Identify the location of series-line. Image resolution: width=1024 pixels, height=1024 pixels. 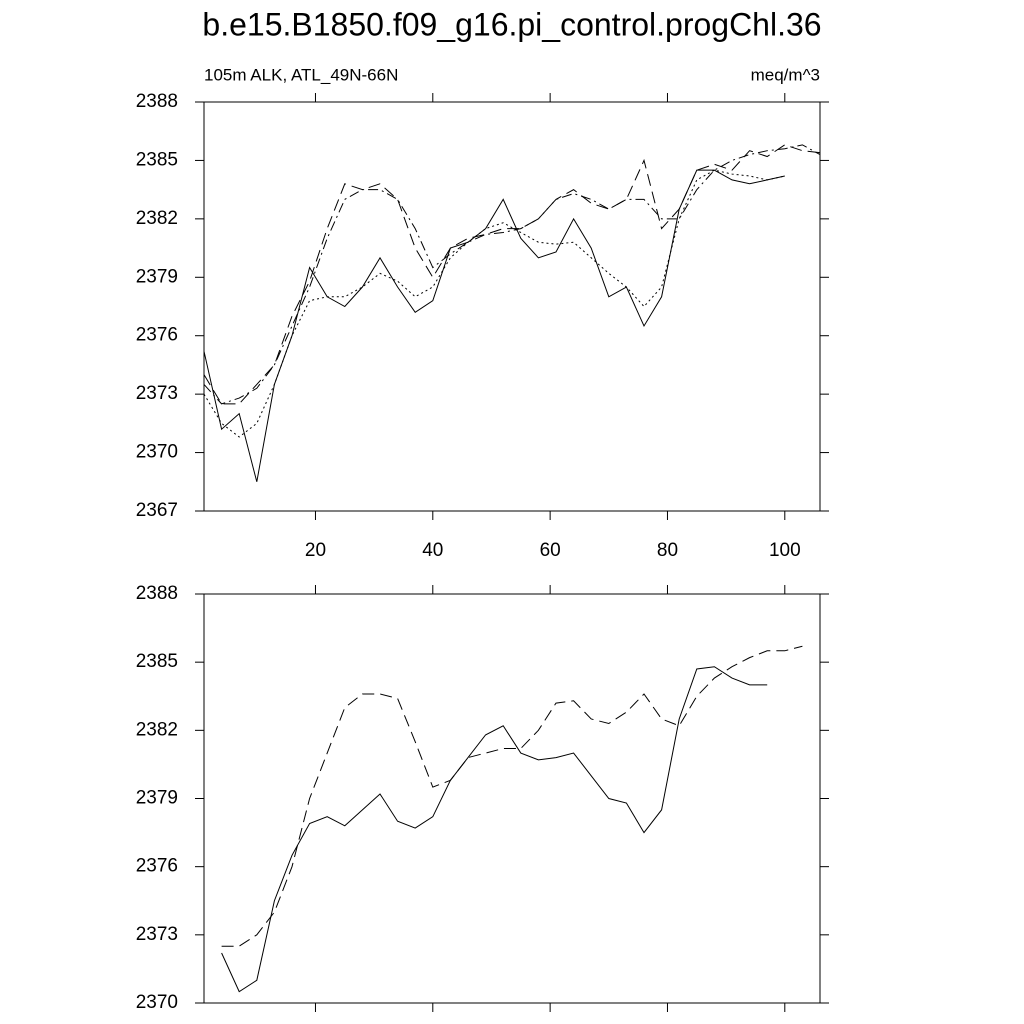
(494, 303).